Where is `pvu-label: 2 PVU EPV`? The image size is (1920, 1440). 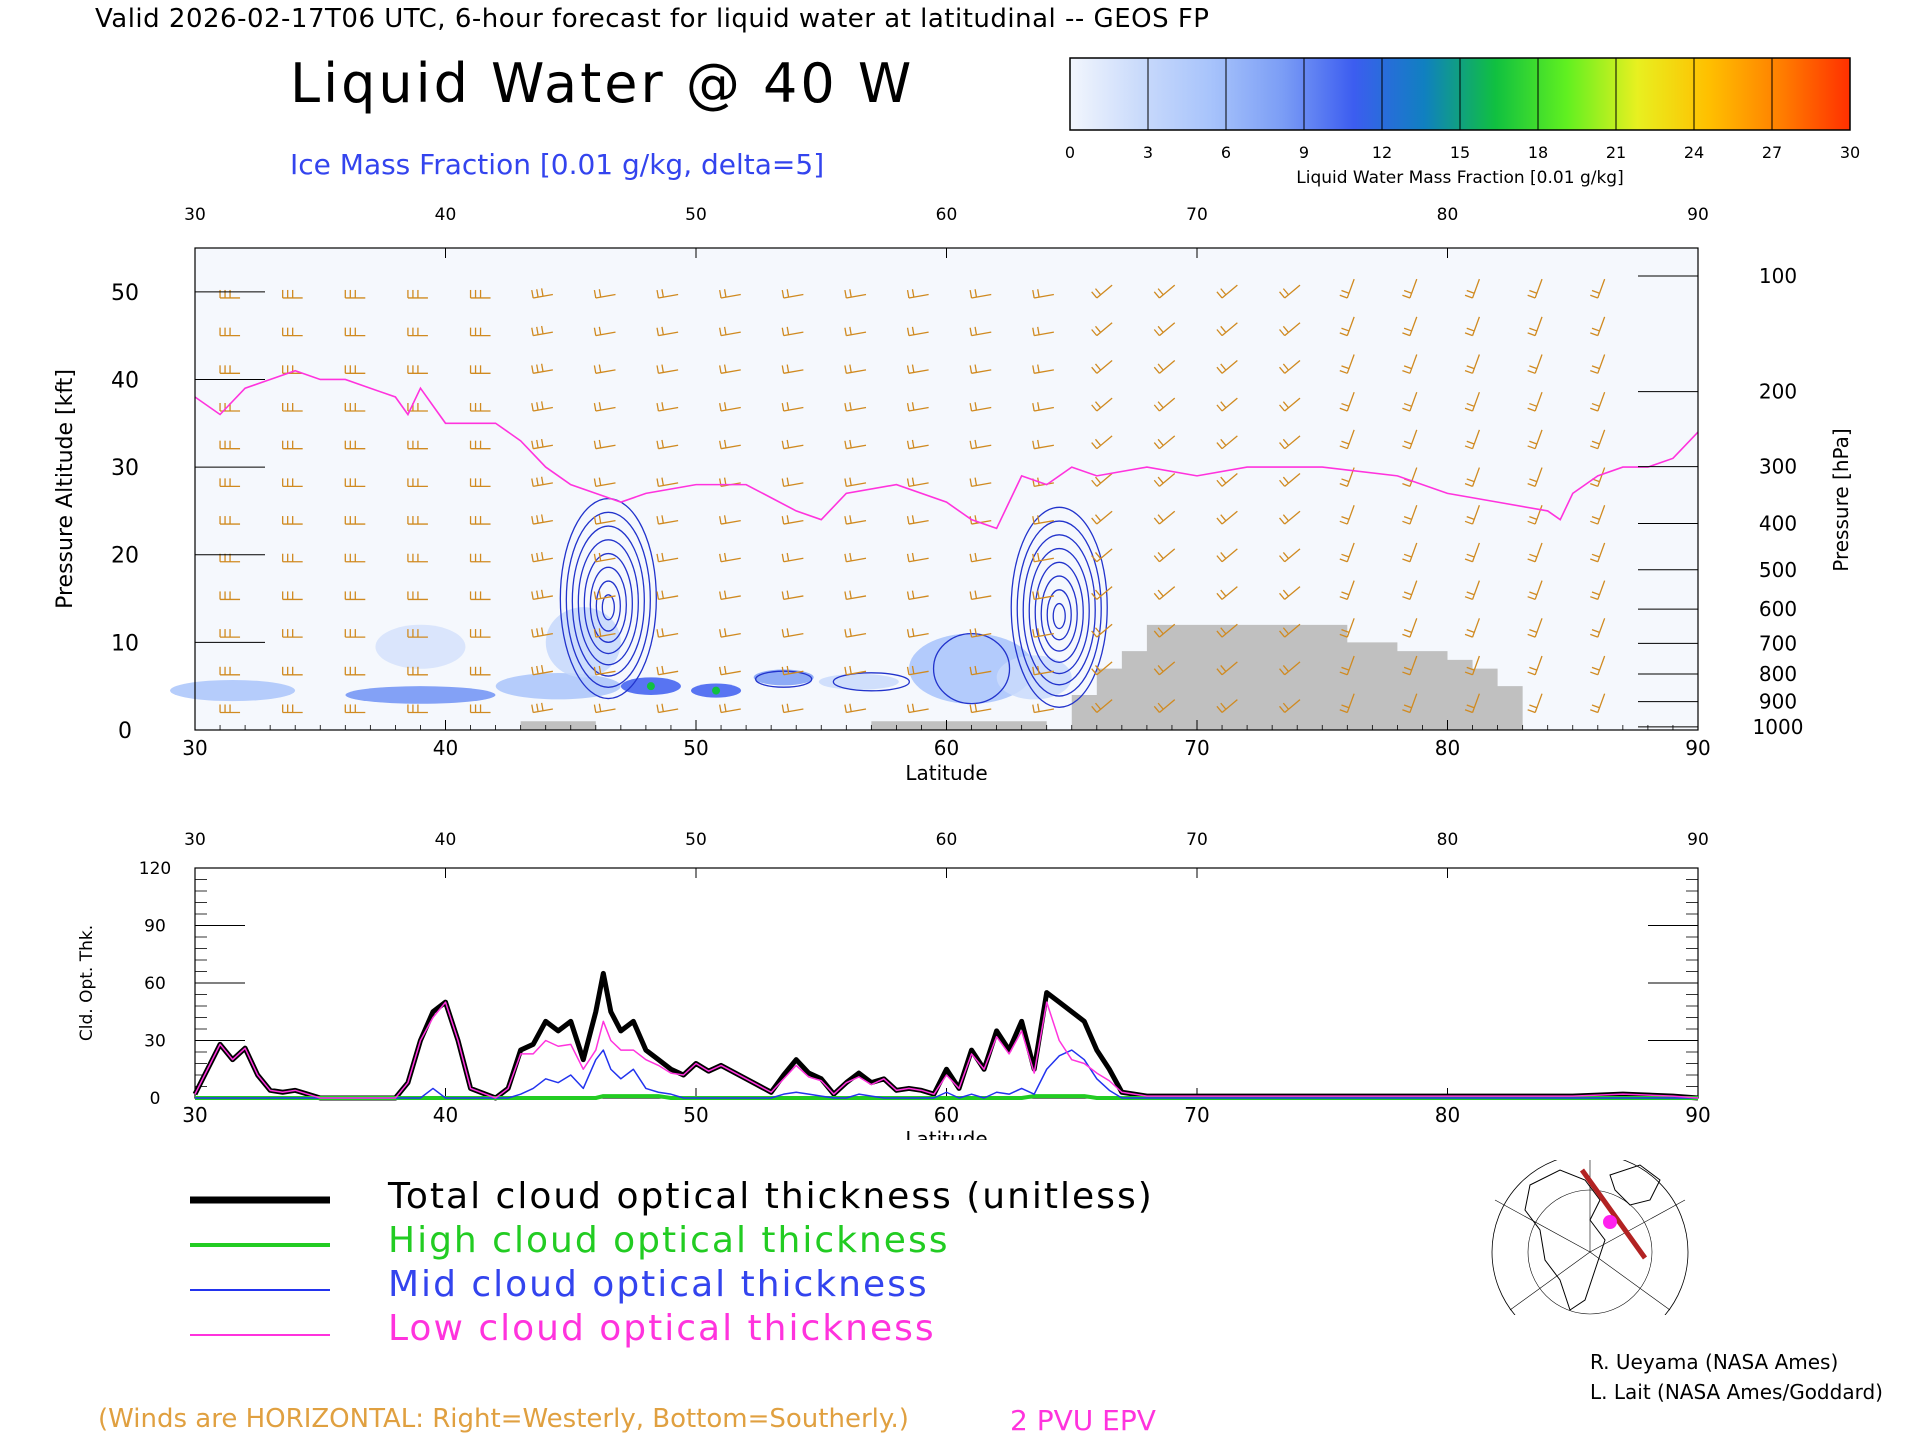
pvu-label: 2 PVU EPV is located at coordinates (1083, 1420).